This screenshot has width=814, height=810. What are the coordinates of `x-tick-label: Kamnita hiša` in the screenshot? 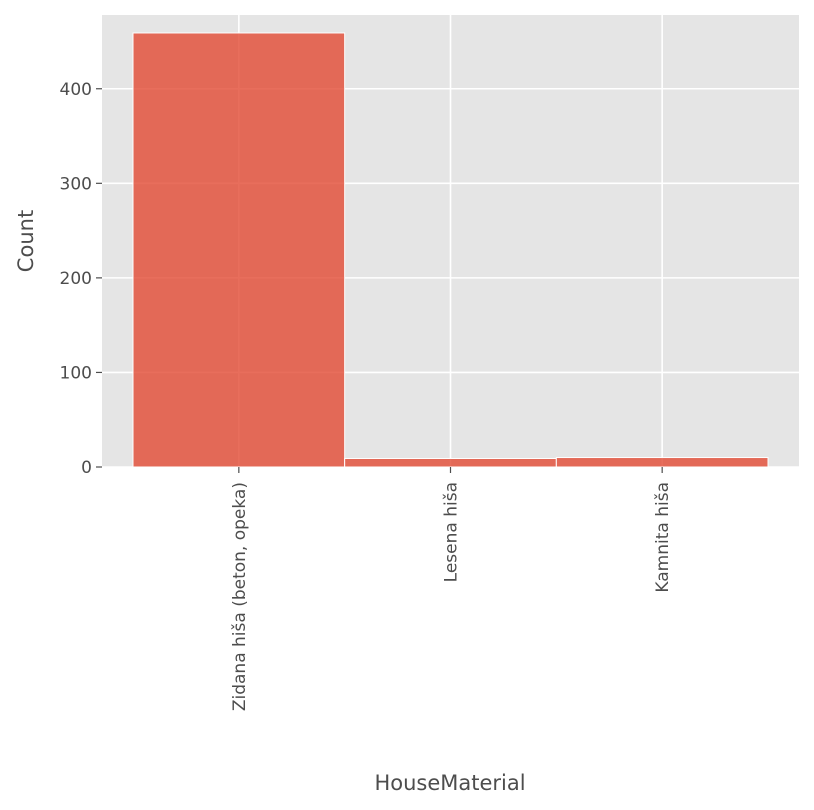 It's located at (663, 537).